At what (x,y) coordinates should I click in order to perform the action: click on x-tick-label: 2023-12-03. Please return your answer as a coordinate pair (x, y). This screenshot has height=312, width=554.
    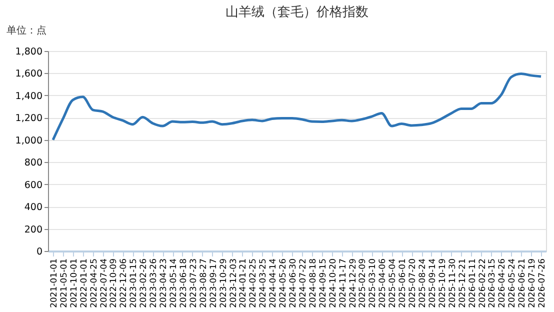
    Looking at the image, I should click on (233, 283).